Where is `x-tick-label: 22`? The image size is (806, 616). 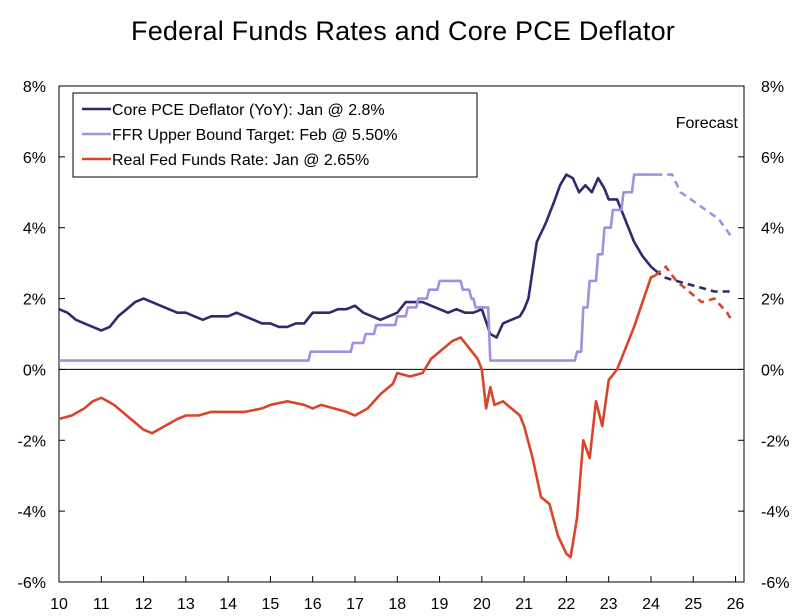
x-tick-label: 22 is located at coordinates (567, 604).